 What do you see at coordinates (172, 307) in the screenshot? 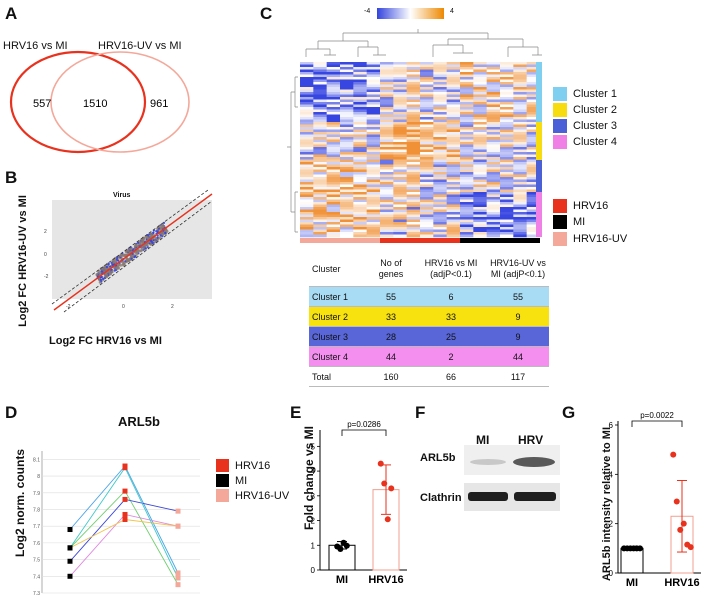
I see `scatter-xtick-3: 2` at bounding box center [172, 307].